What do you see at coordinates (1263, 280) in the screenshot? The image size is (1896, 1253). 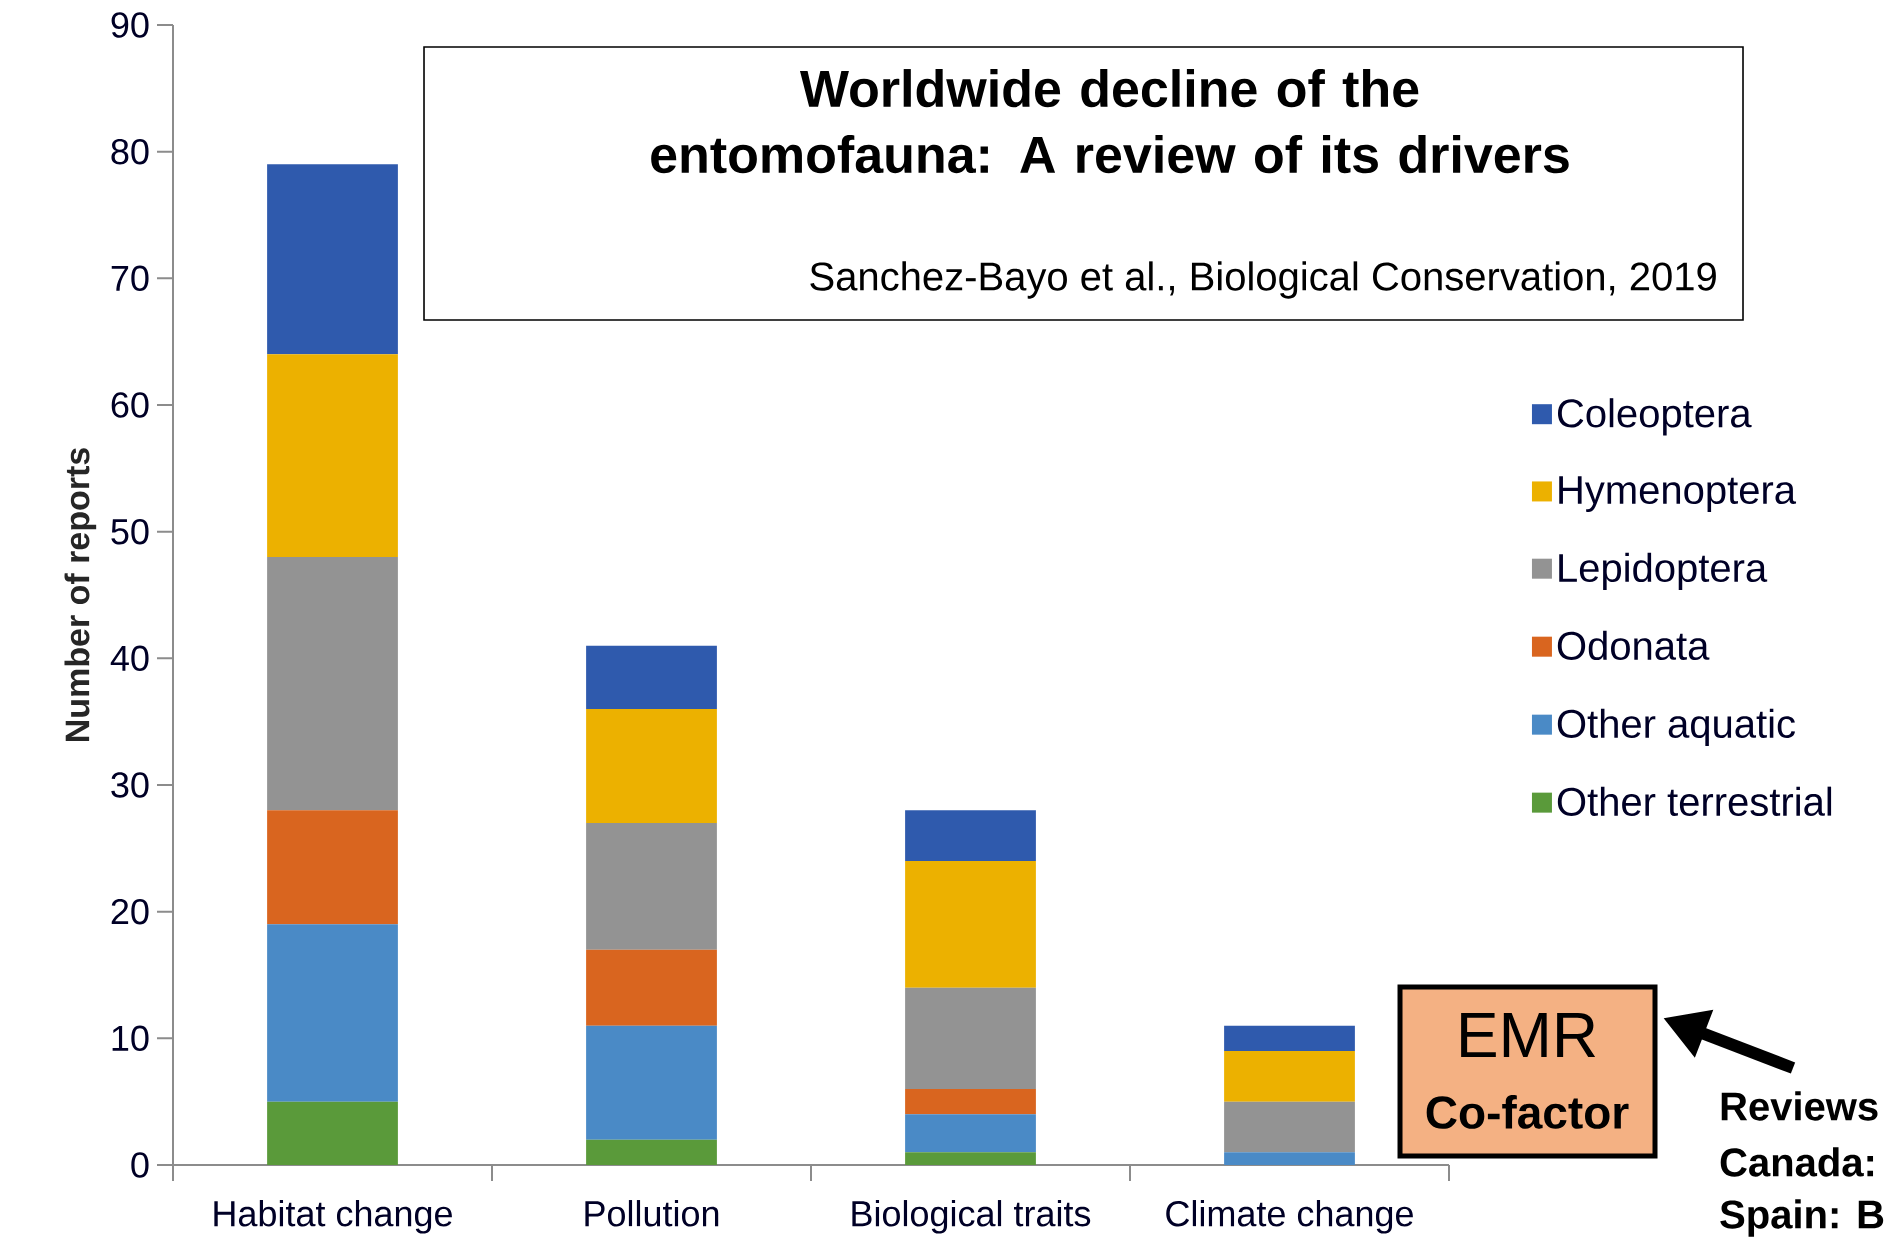 I see `text: Sanchez-Bayo et al., Biological Conservation, 2019` at bounding box center [1263, 280].